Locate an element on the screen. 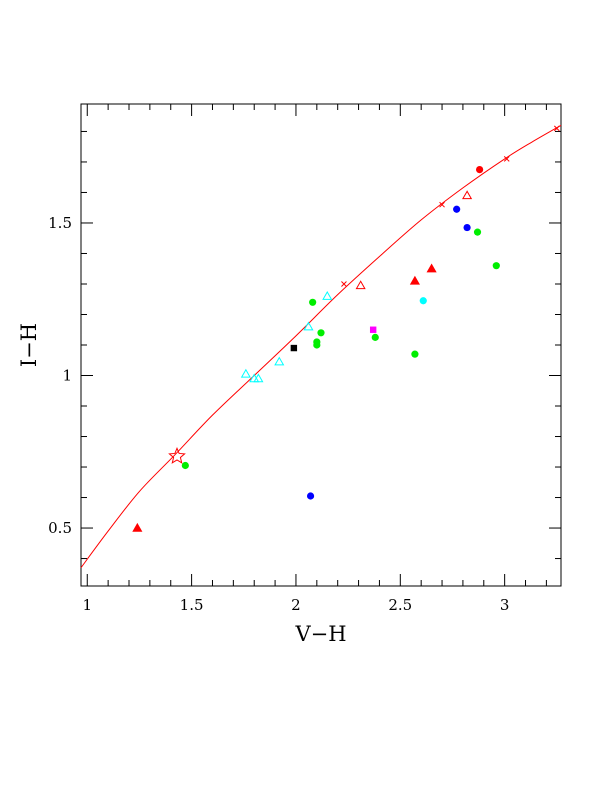 This screenshot has width=612, height=792. y-tick-label: 1.5 is located at coordinates (60, 223).